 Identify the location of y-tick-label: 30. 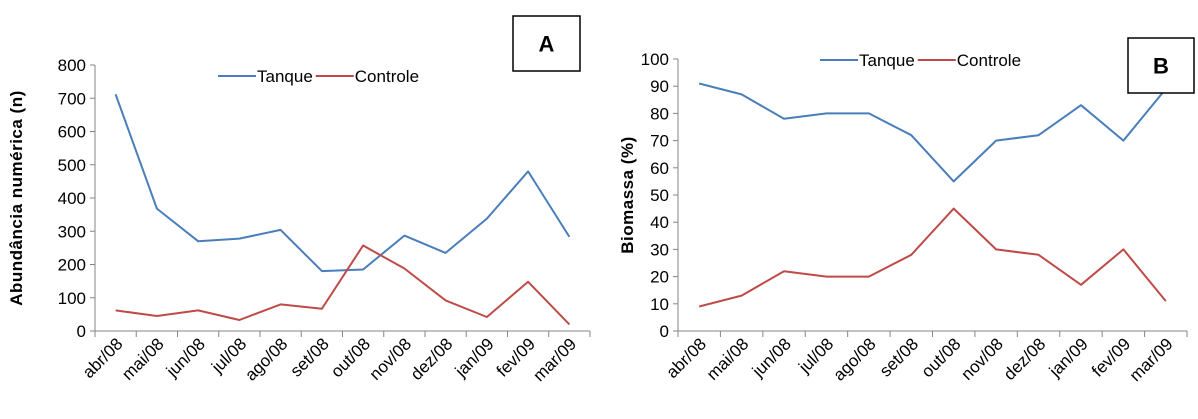
(659, 249).